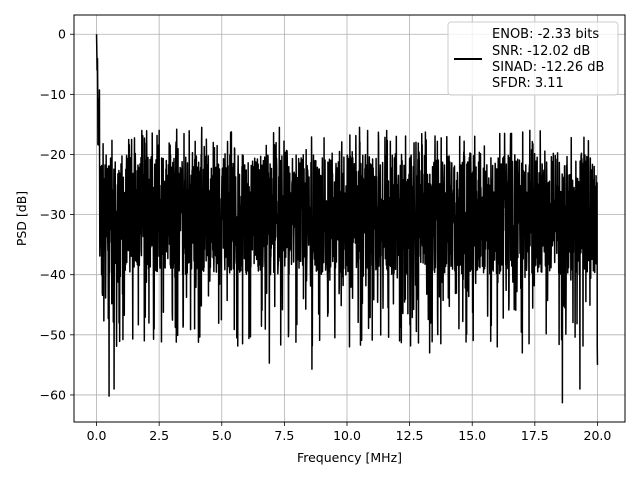 The width and height of the screenshot is (640, 480). What do you see at coordinates (347, 435) in the screenshot?
I see `x-tick-label: 10.0` at bounding box center [347, 435].